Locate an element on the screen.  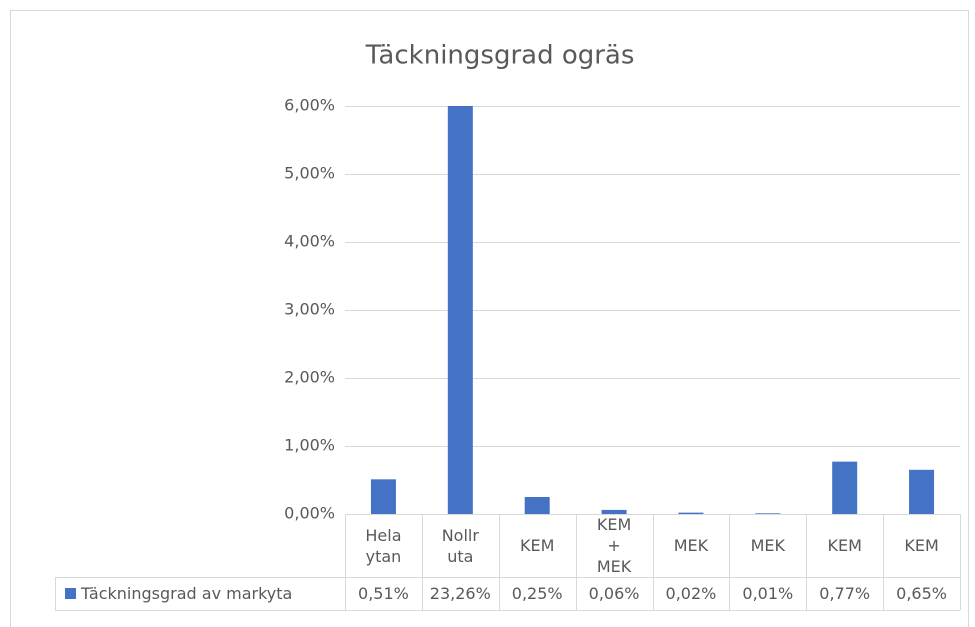
y-tick-label: 1,00% is located at coordinates (309, 445).